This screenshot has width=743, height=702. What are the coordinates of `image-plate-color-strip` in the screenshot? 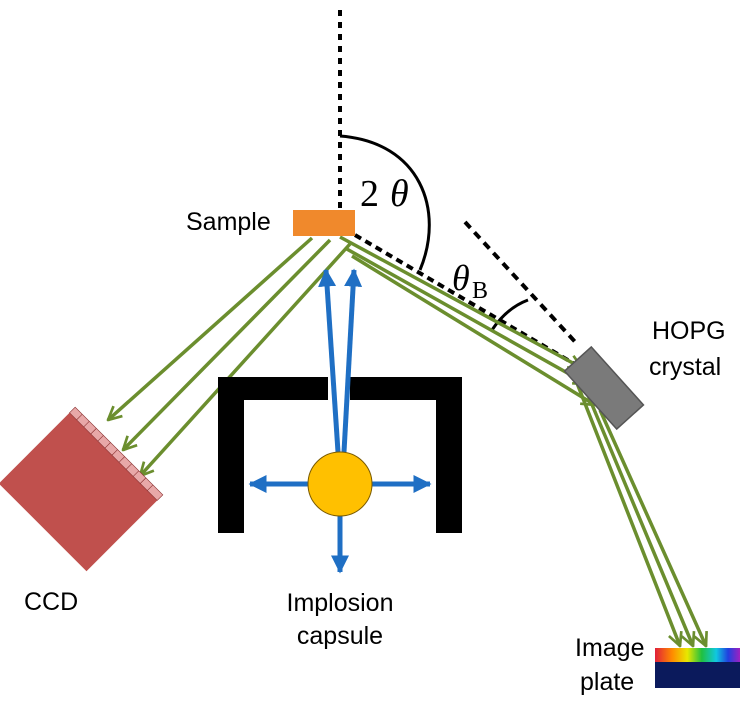 It's located at (697, 655).